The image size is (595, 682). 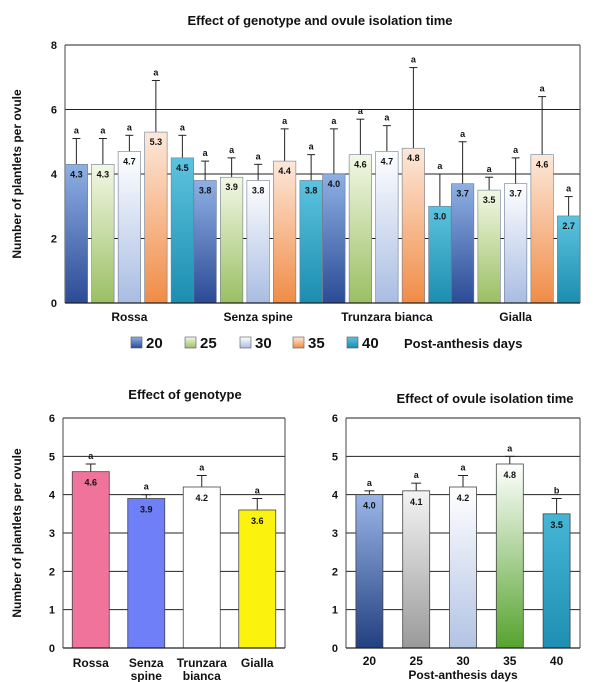 I want to click on data-label: 3.6, so click(x=257, y=521).